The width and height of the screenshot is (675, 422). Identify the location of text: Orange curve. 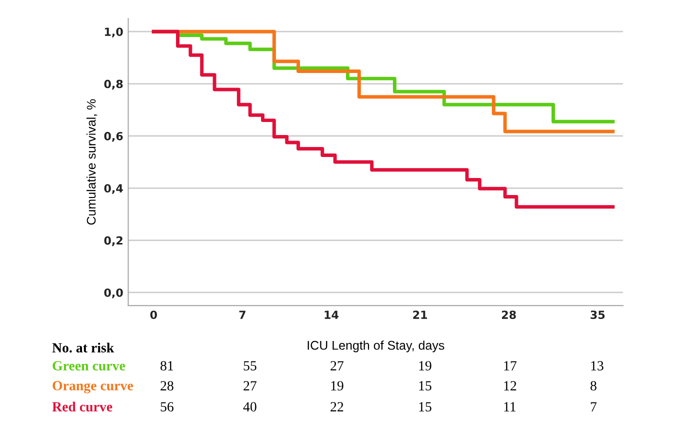
(93, 387).